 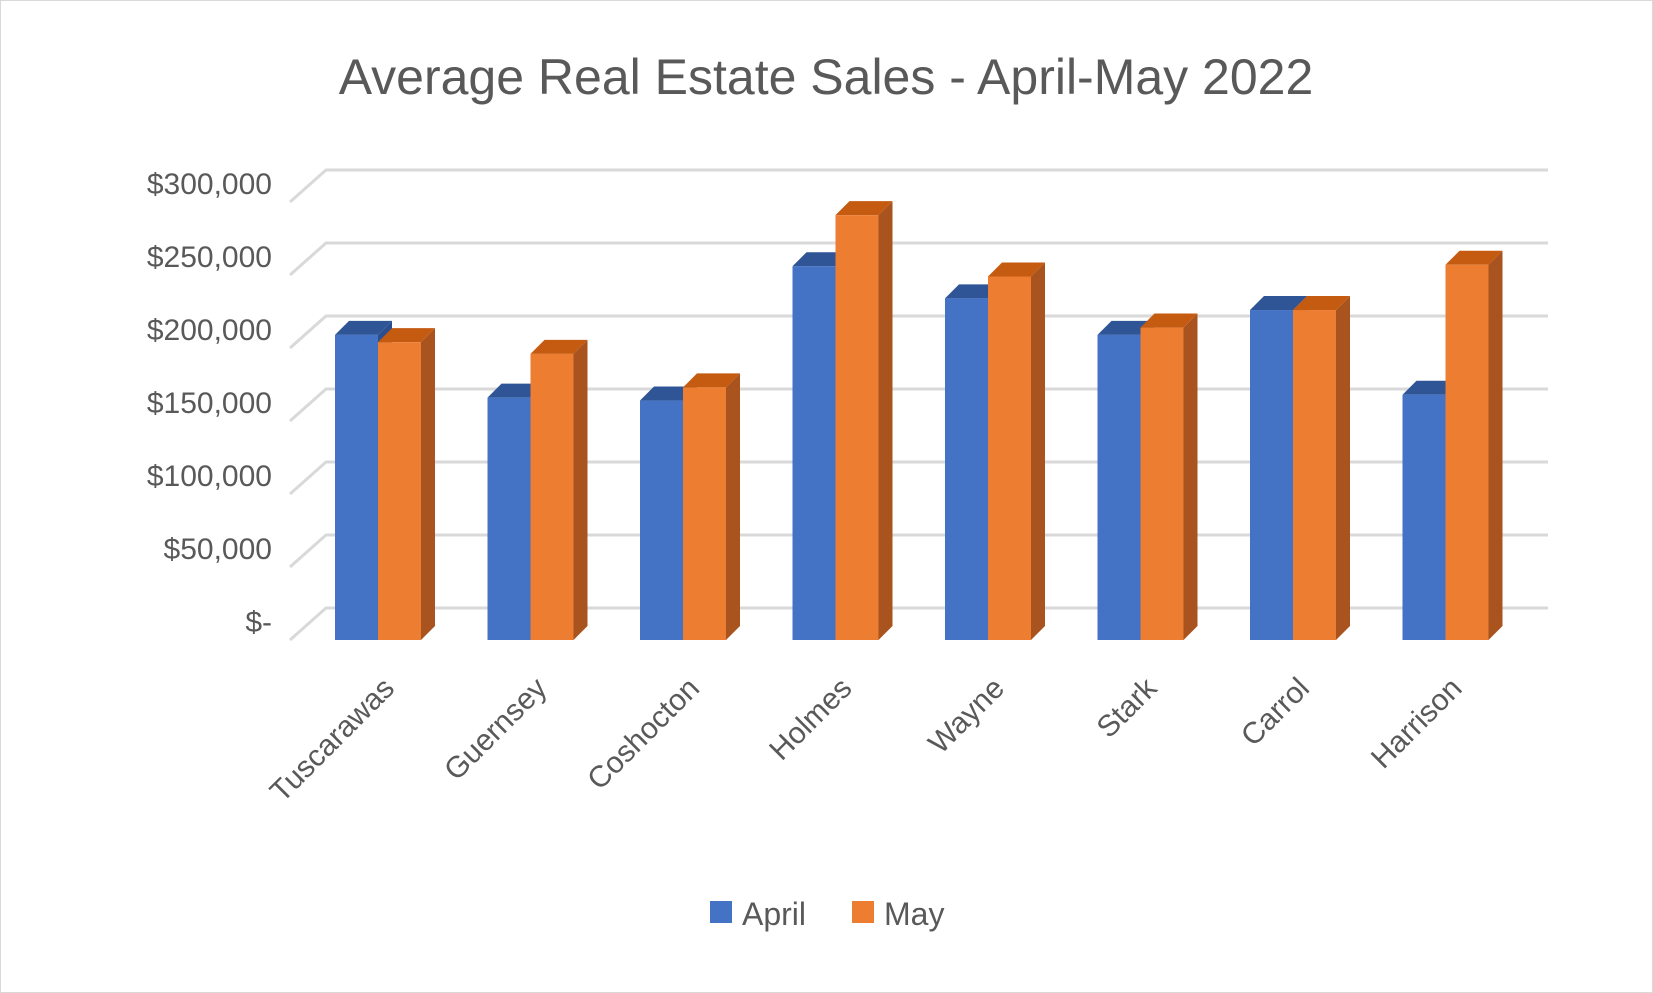 What do you see at coordinates (1417, 724) in the screenshot?
I see `x-tick-label: Harrison` at bounding box center [1417, 724].